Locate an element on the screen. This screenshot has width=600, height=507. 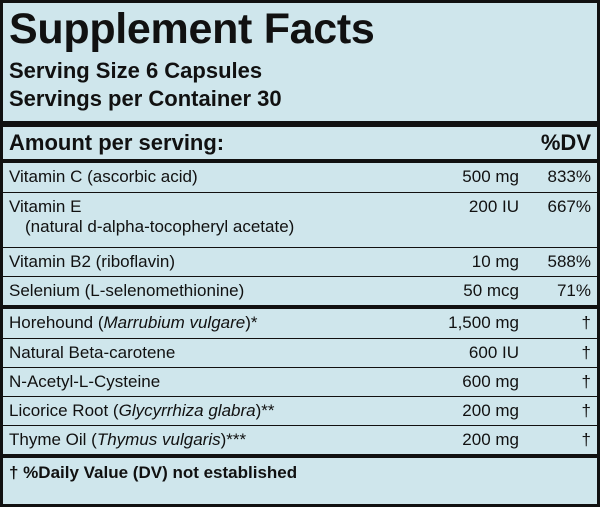
nutrient-name: Selenium (L-selenomethionine) is located at coordinates (204, 291).